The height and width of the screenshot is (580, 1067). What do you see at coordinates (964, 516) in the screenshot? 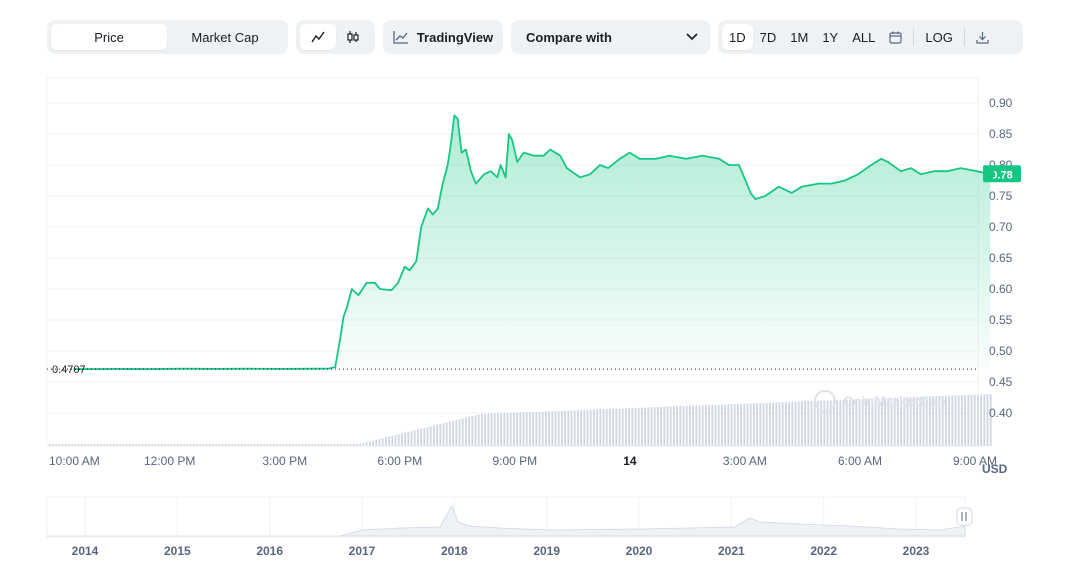
I see `navigator-handle` at bounding box center [964, 516].